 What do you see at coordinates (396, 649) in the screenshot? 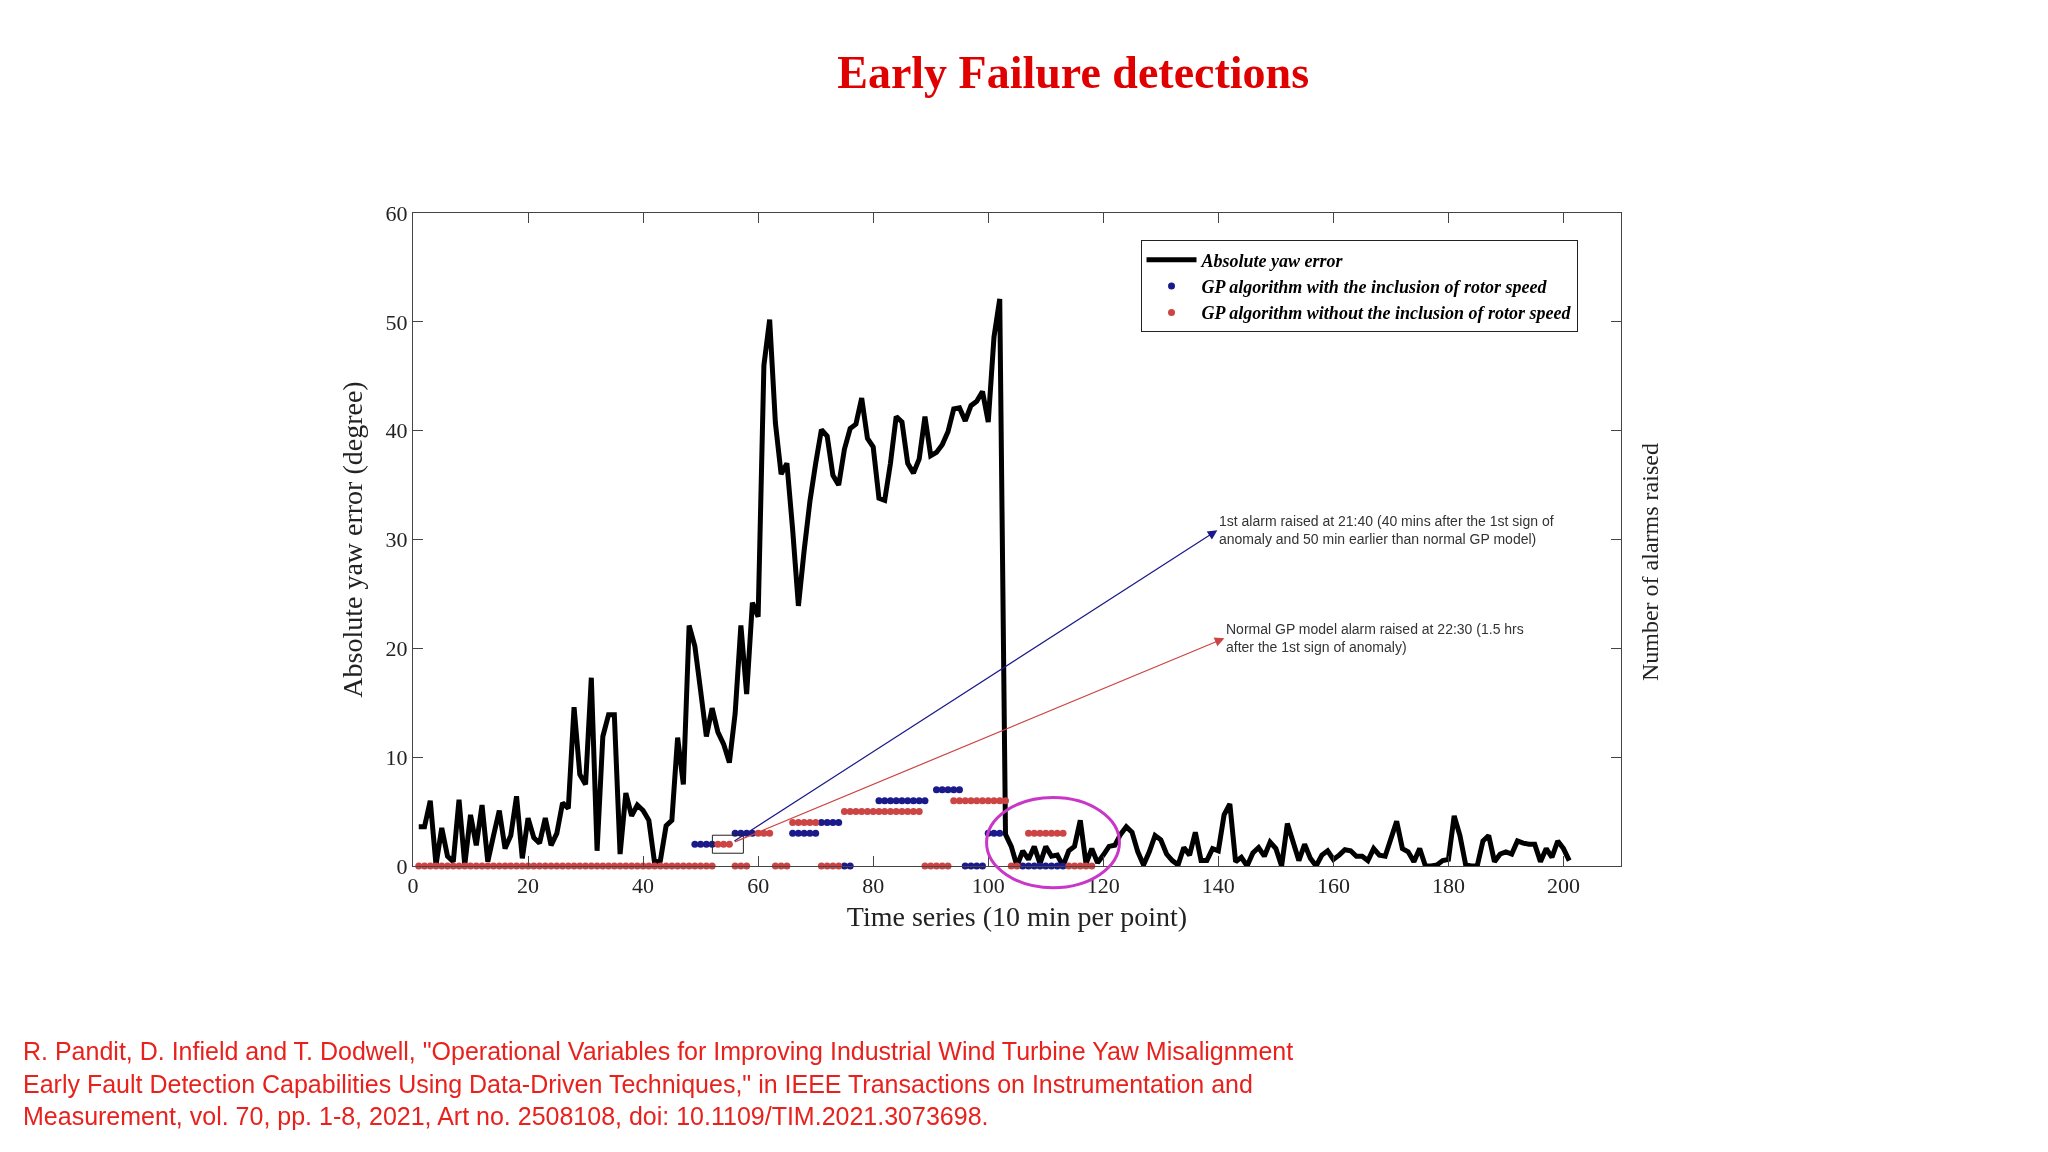
I see `y-tick-label: 20` at bounding box center [396, 649].